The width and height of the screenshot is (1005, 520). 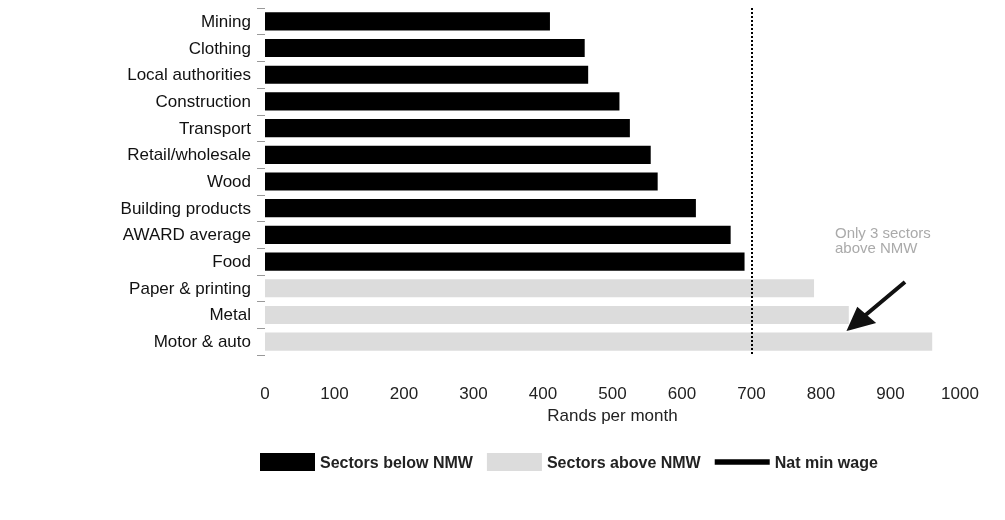 I want to click on y-tick-label: Building products, so click(x=185, y=208).